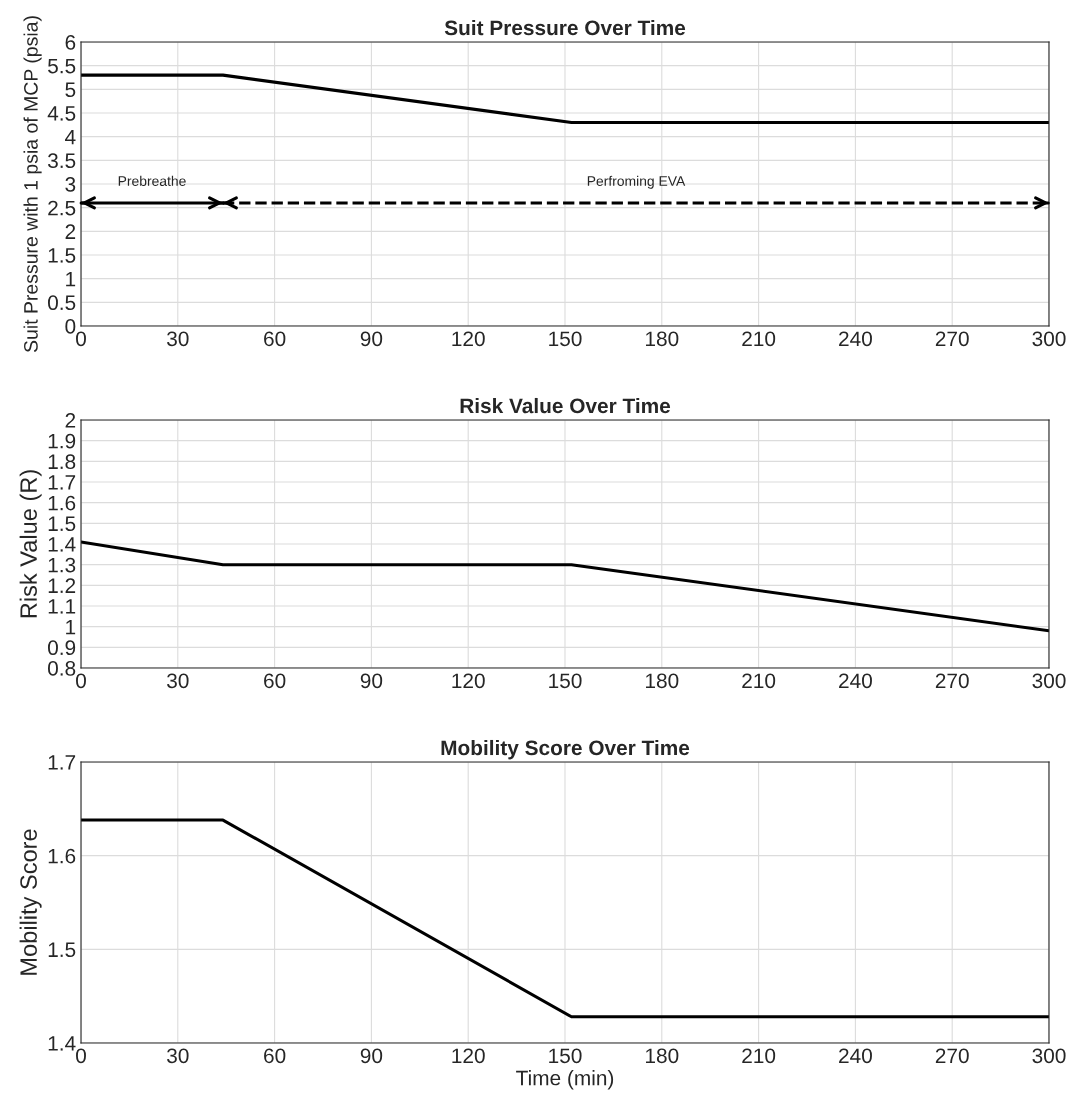 This screenshot has height=1107, width=1073. Describe the element at coordinates (62, 565) in the screenshot. I see `y-tick-label: 1.3` at that location.